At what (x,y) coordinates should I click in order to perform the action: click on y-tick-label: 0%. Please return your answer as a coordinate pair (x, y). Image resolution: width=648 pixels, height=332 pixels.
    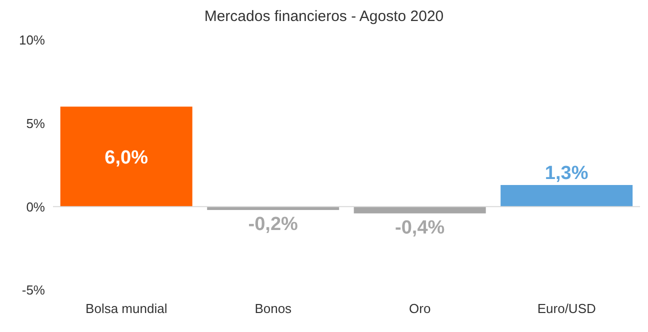
    Looking at the image, I should click on (36, 206).